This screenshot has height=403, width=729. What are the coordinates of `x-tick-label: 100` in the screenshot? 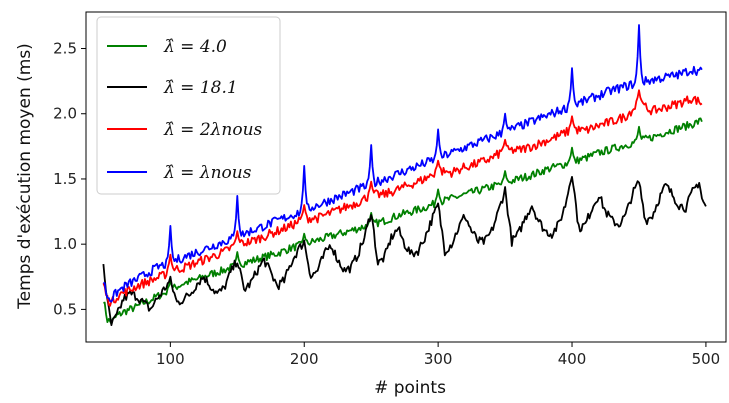 It's located at (170, 359).